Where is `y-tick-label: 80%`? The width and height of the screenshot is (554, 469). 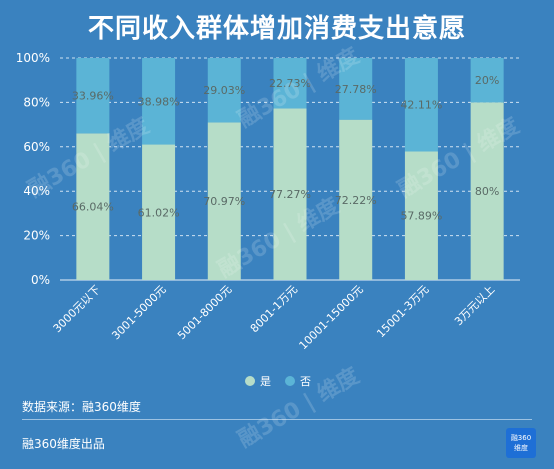 y-tick-label: 80% is located at coordinates (36, 102).